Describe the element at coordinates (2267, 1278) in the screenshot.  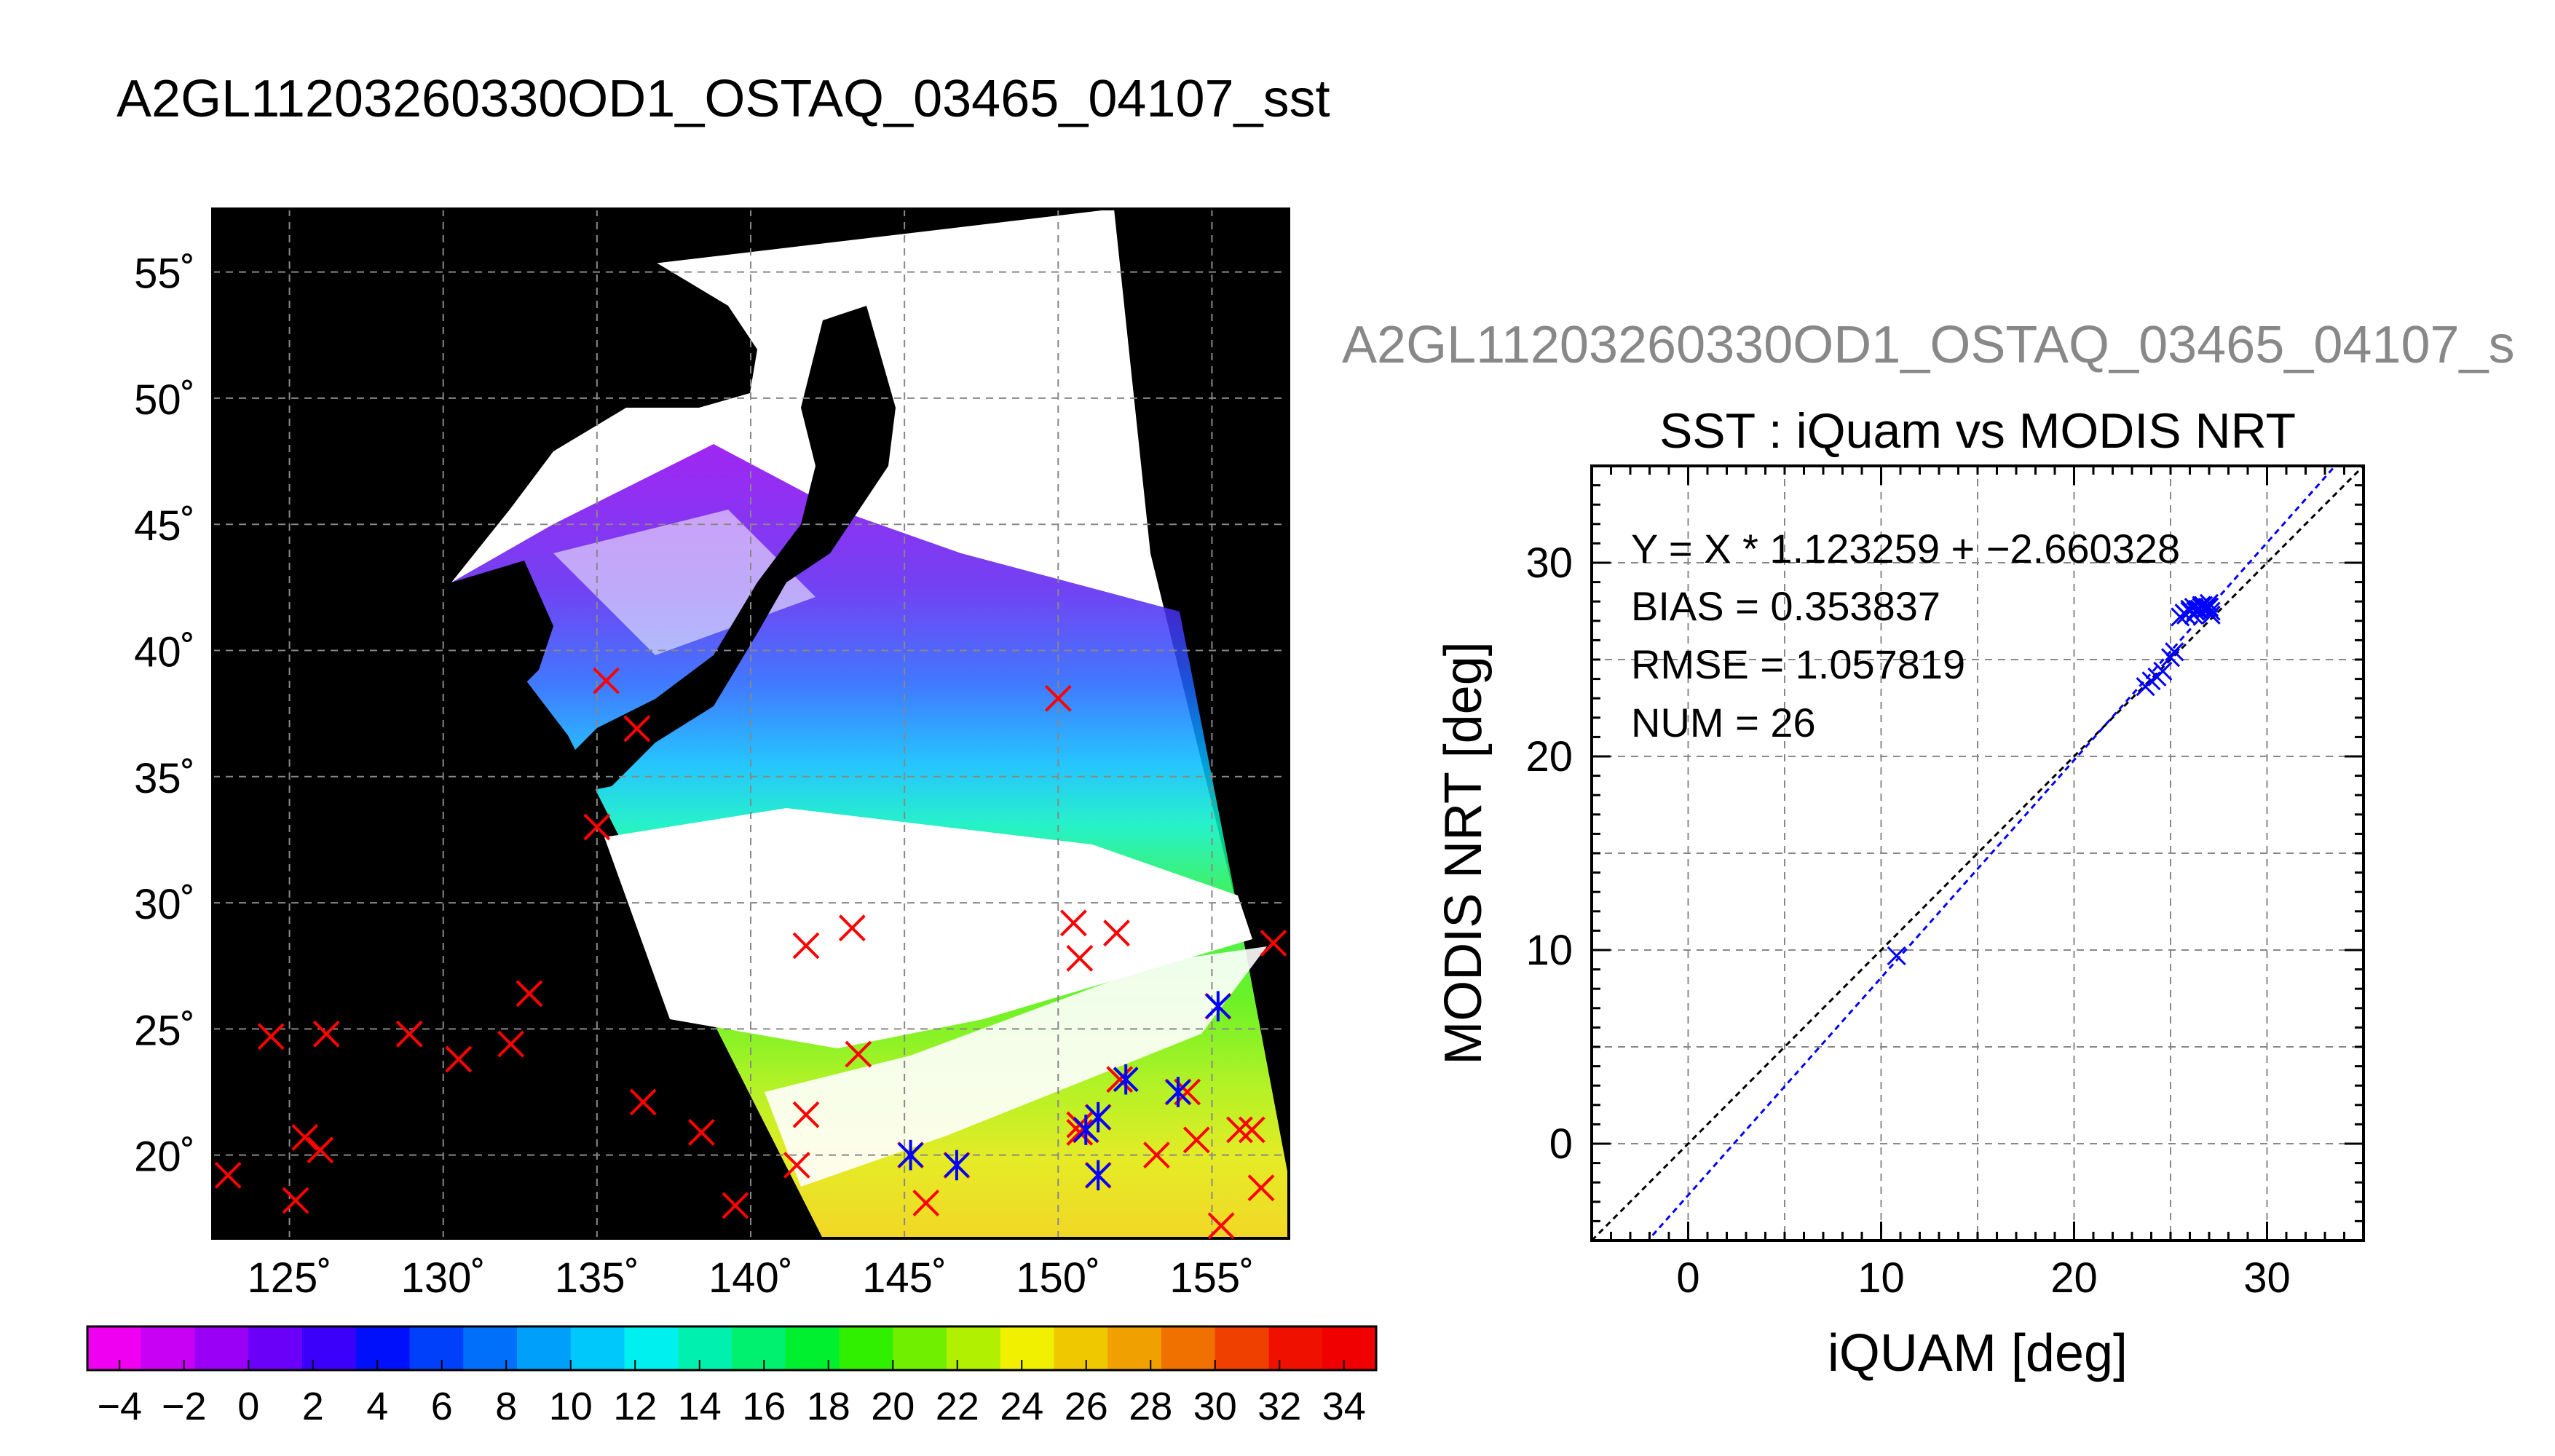
I see `x-tick-label: 30` at that location.